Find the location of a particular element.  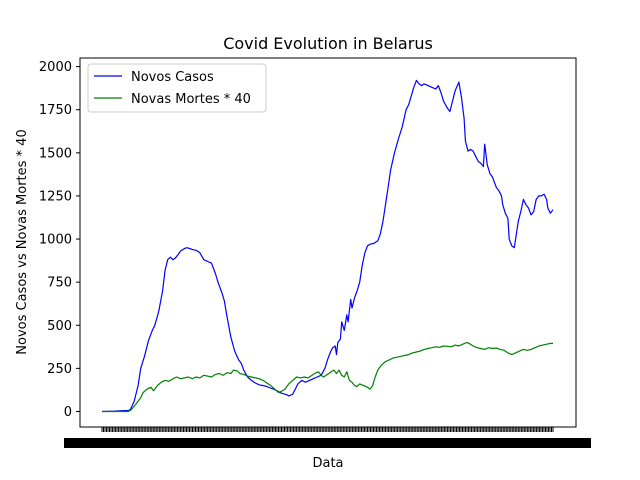

x-axis-ticks is located at coordinates (327, 437).